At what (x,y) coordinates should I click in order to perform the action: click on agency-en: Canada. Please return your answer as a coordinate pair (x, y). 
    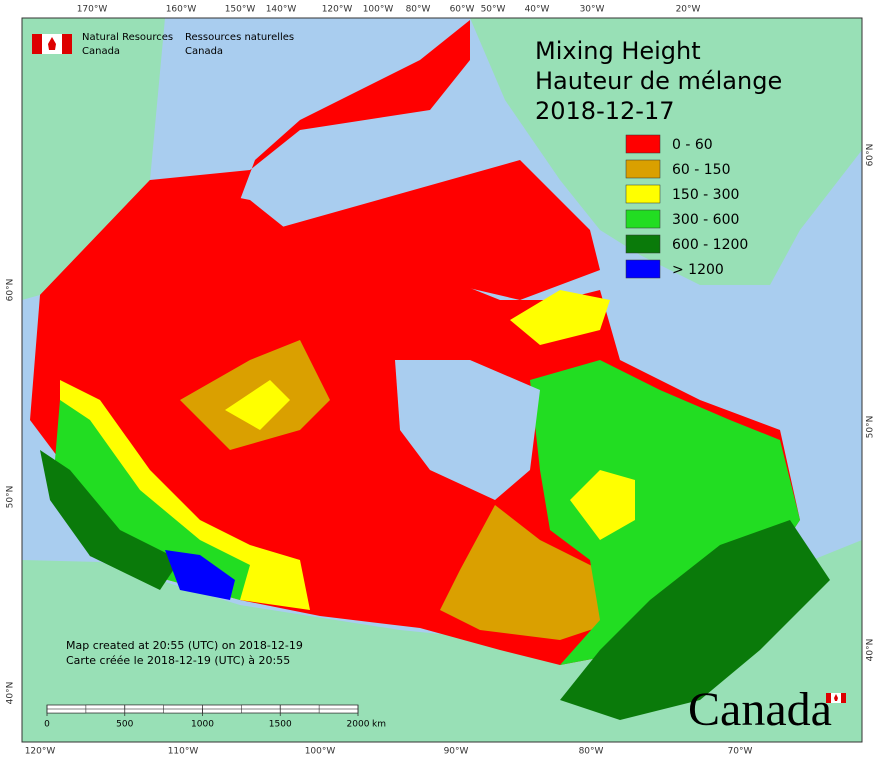
    Looking at the image, I should click on (101, 51).